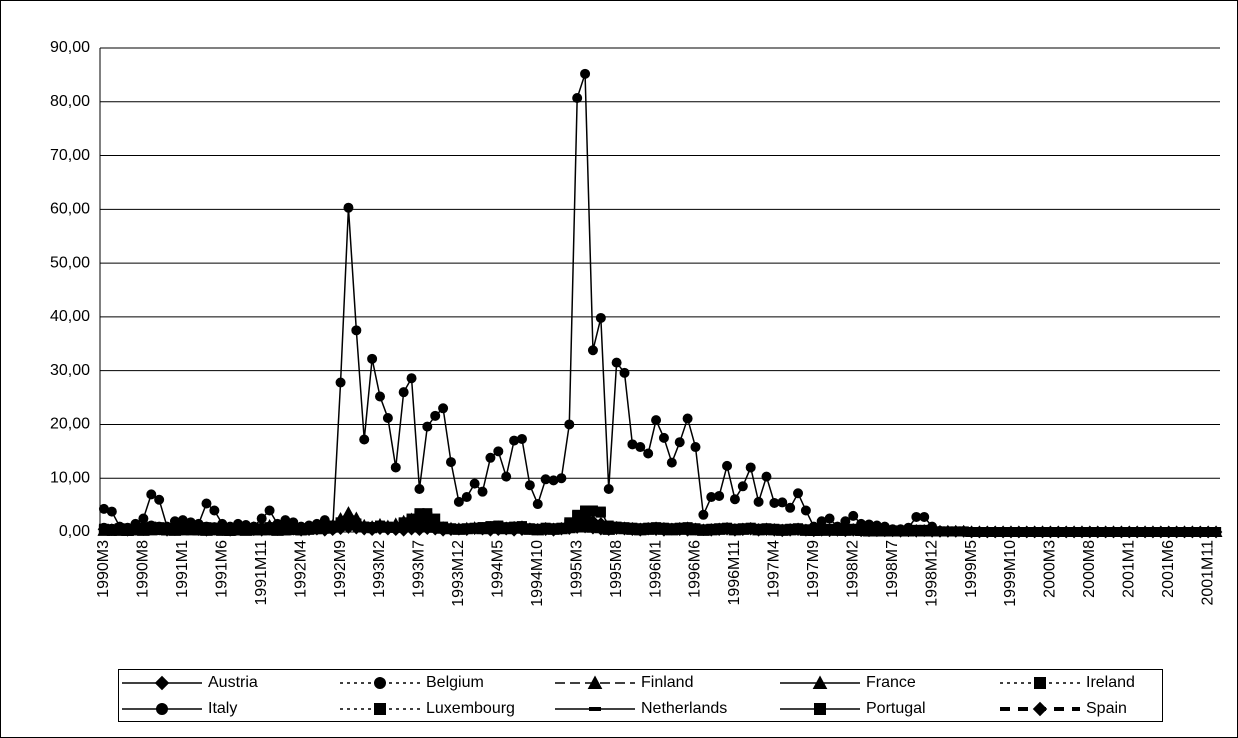 Image resolution: width=1238 pixels, height=738 pixels. Describe the element at coordinates (74, 531) in the screenshot. I see `y-tick-label: 0,00` at that location.